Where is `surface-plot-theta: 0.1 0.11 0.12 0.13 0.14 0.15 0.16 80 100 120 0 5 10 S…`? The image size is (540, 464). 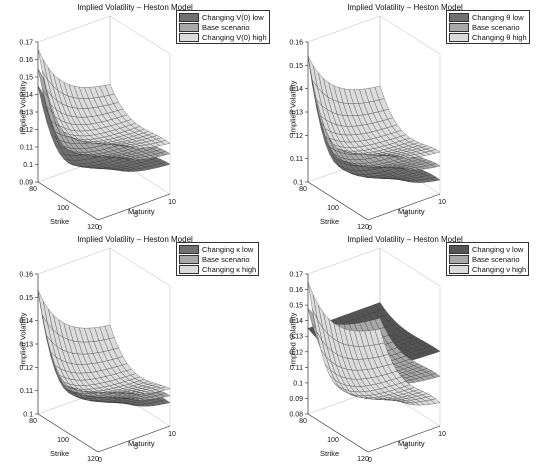 surface-plot-theta: 0.1 0.11 0.12 0.13 0.14 0.15 0.16 80 100 120 0 5 10 S… is located at coordinates (367, 123).